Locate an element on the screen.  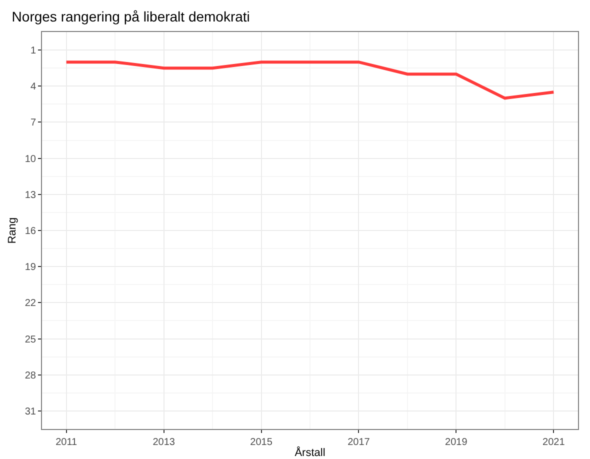
y-tick-label: 1 is located at coordinates (33, 51).